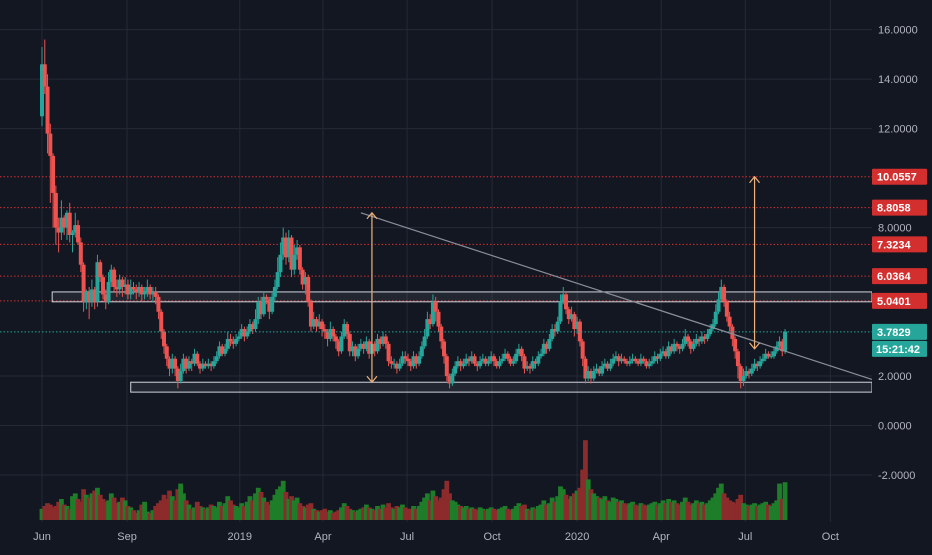 The height and width of the screenshot is (555, 932). I want to click on price-label-text: 6.0364, so click(894, 277).